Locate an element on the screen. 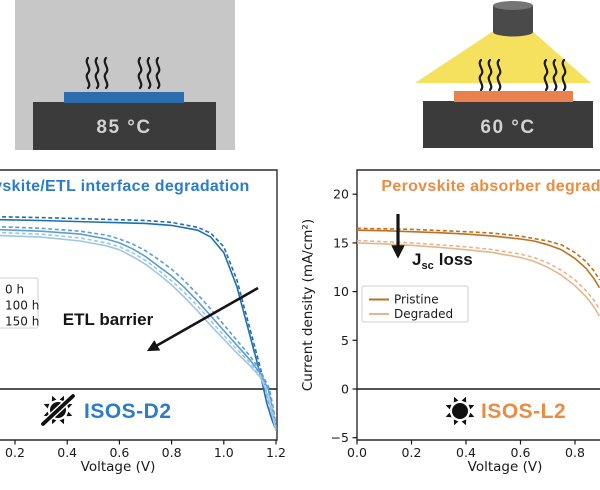 This screenshot has width=600, height=490. hotplate-platform is located at coordinates (124, 126).